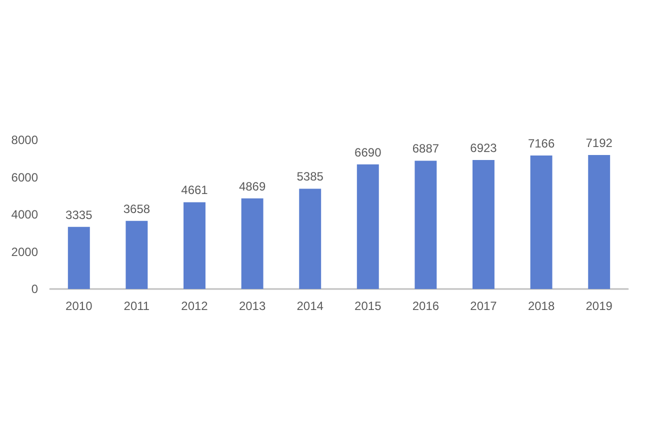 This screenshot has width=650, height=433. I want to click on x-tick-label: 2019, so click(599, 306).